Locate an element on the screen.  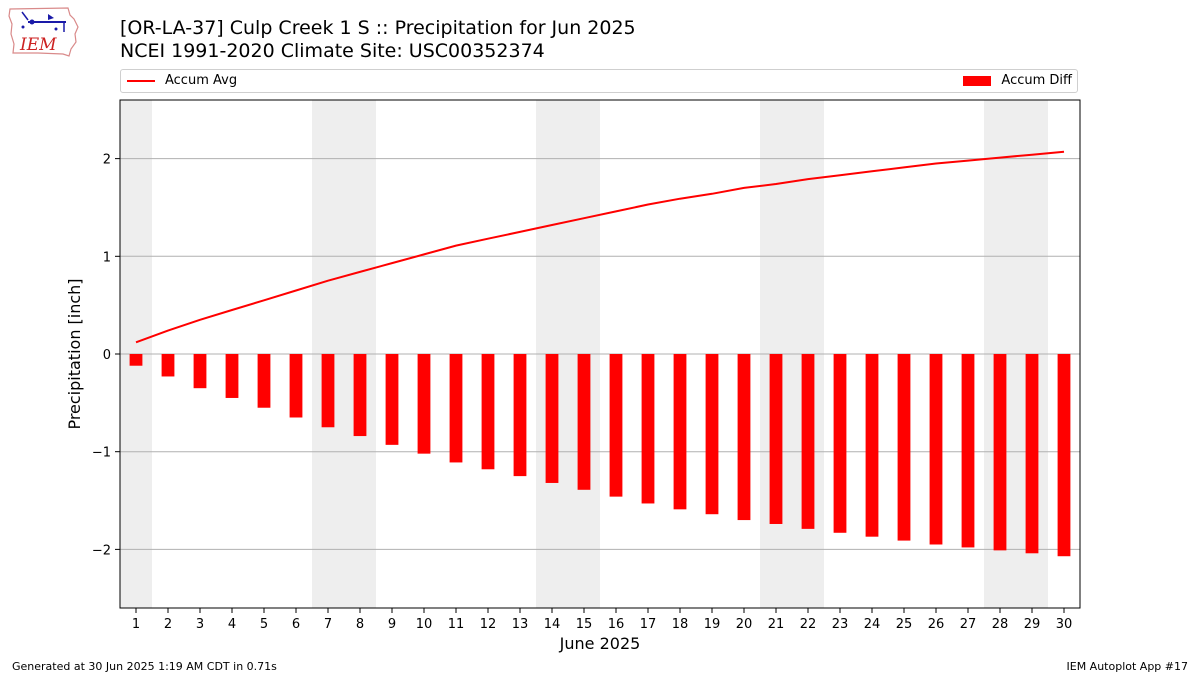
x-tick-label: 18 is located at coordinates (680, 624).